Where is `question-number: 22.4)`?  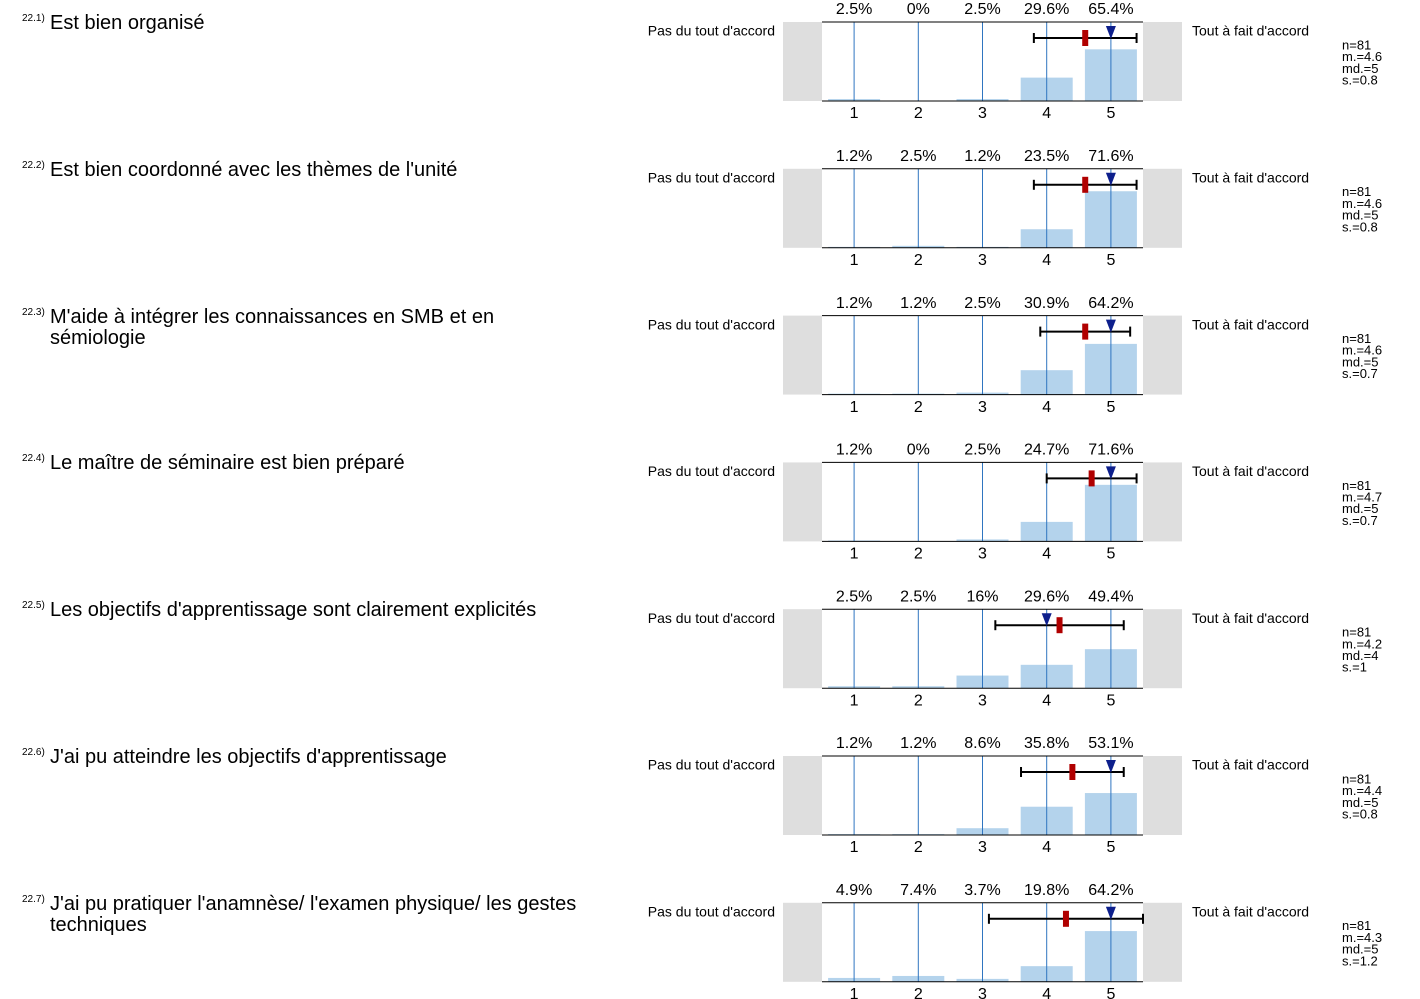 question-number: 22.4) is located at coordinates (33, 459).